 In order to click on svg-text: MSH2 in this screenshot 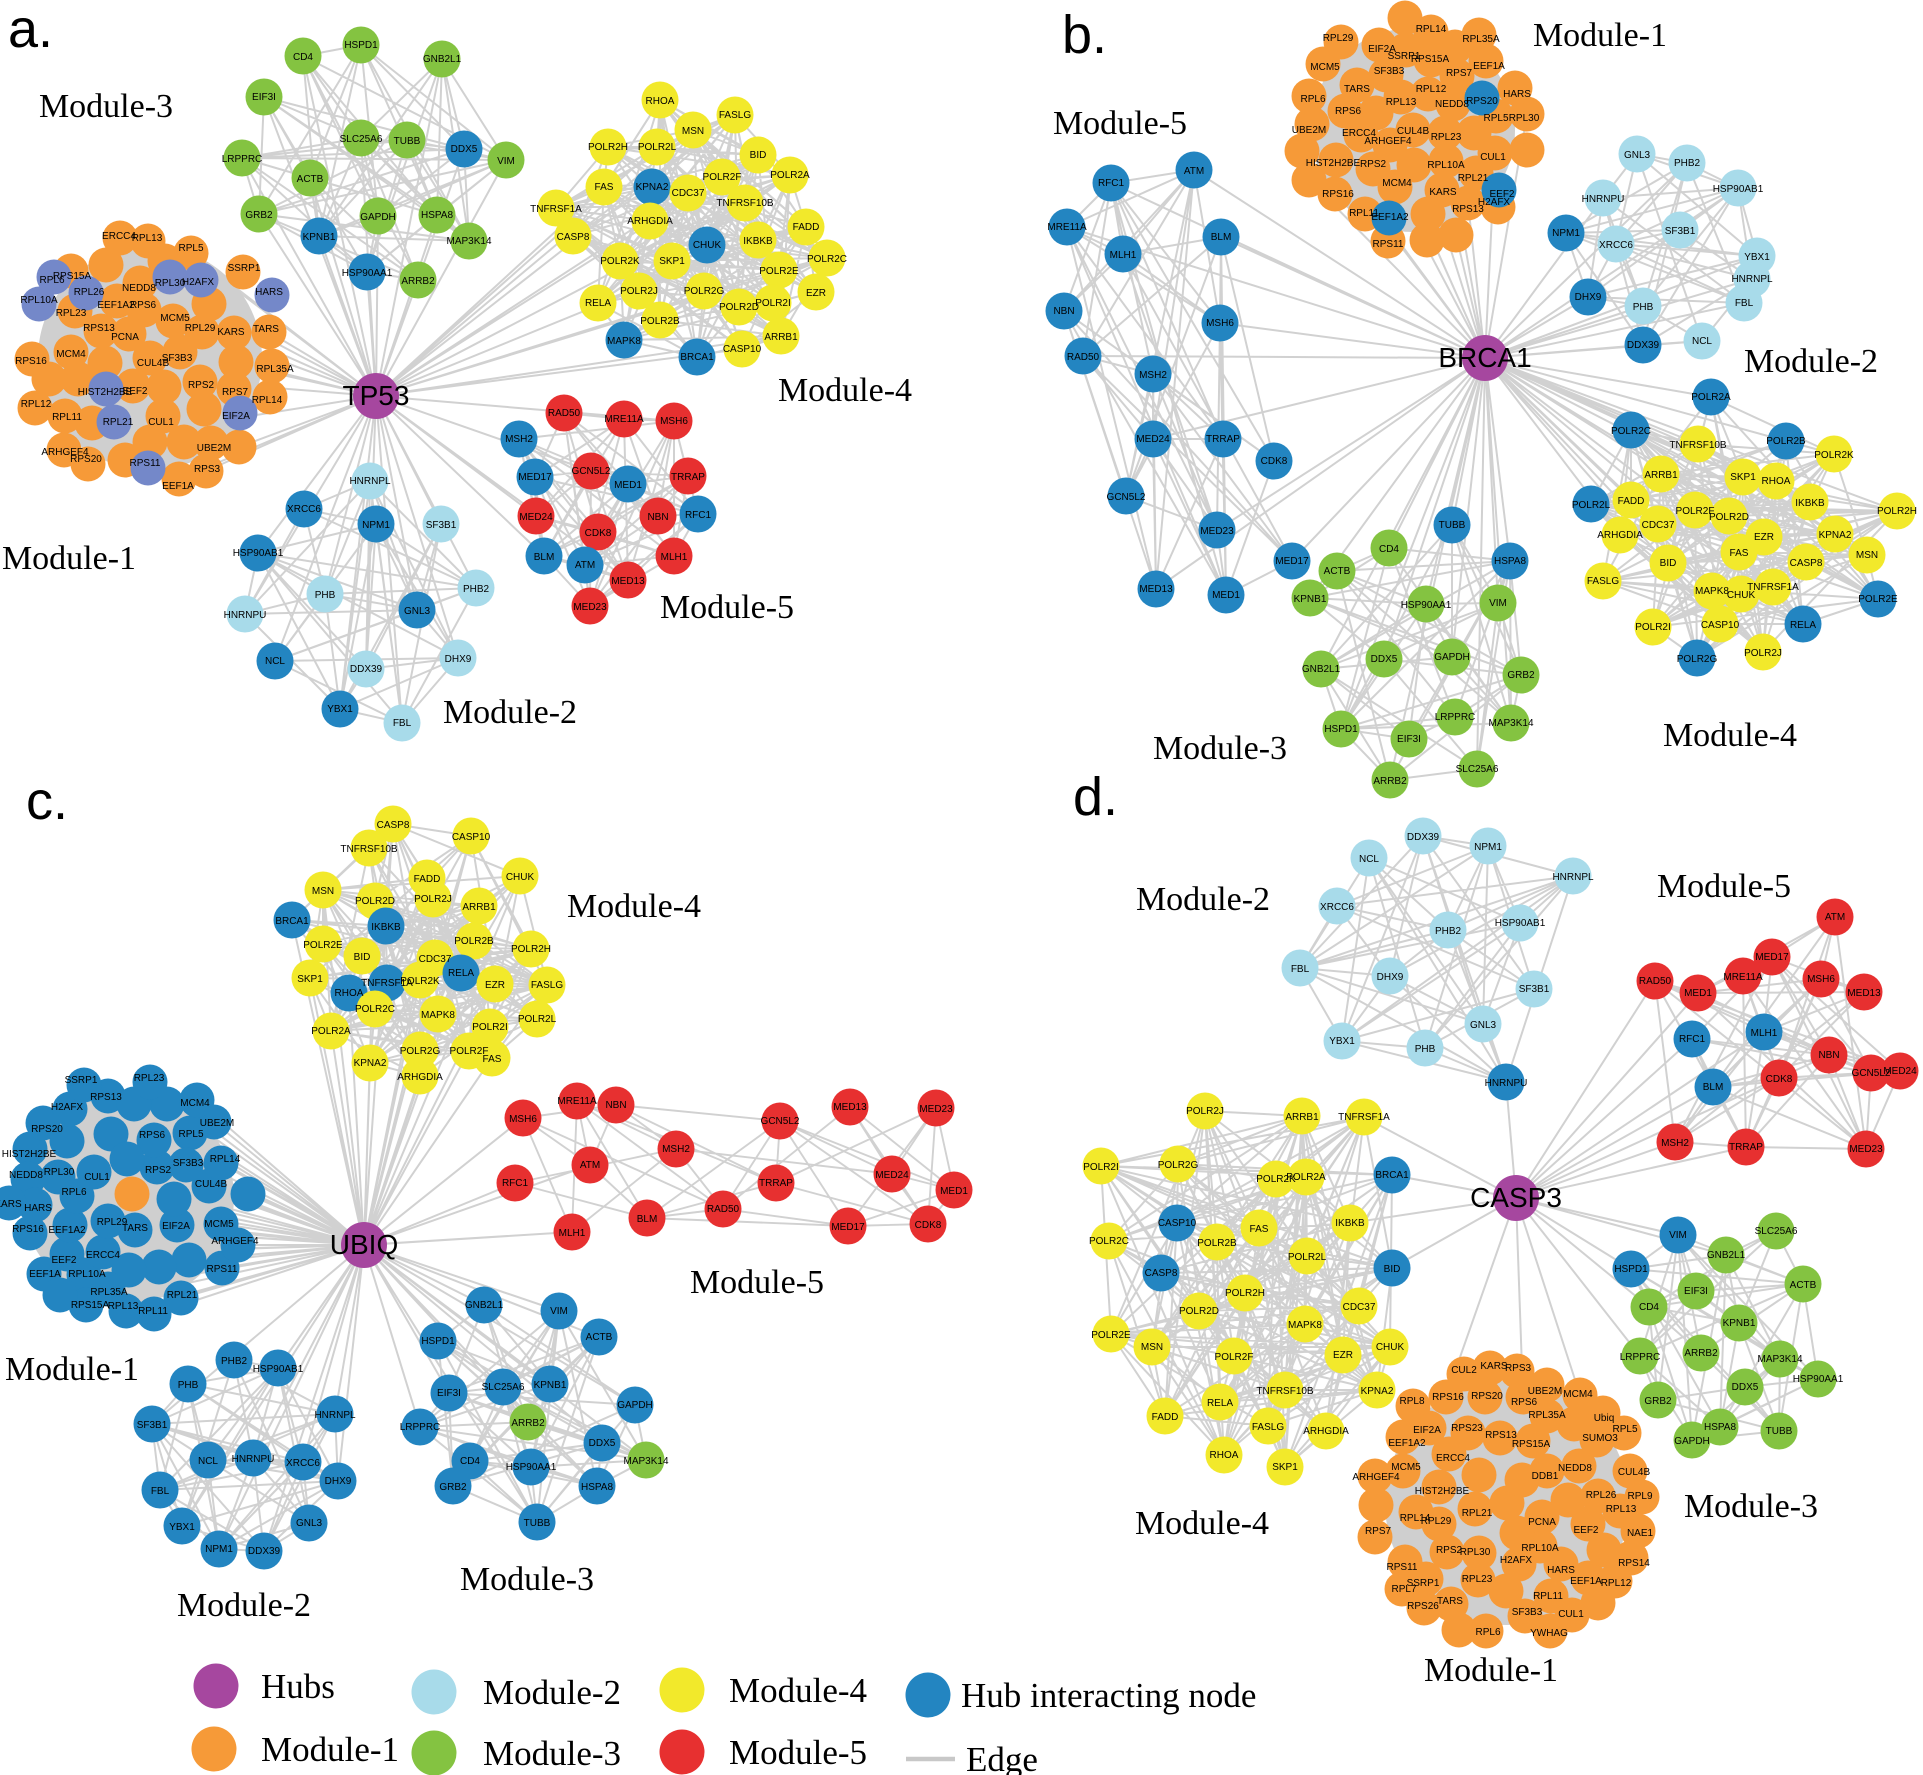, I will do `click(519, 439)`.